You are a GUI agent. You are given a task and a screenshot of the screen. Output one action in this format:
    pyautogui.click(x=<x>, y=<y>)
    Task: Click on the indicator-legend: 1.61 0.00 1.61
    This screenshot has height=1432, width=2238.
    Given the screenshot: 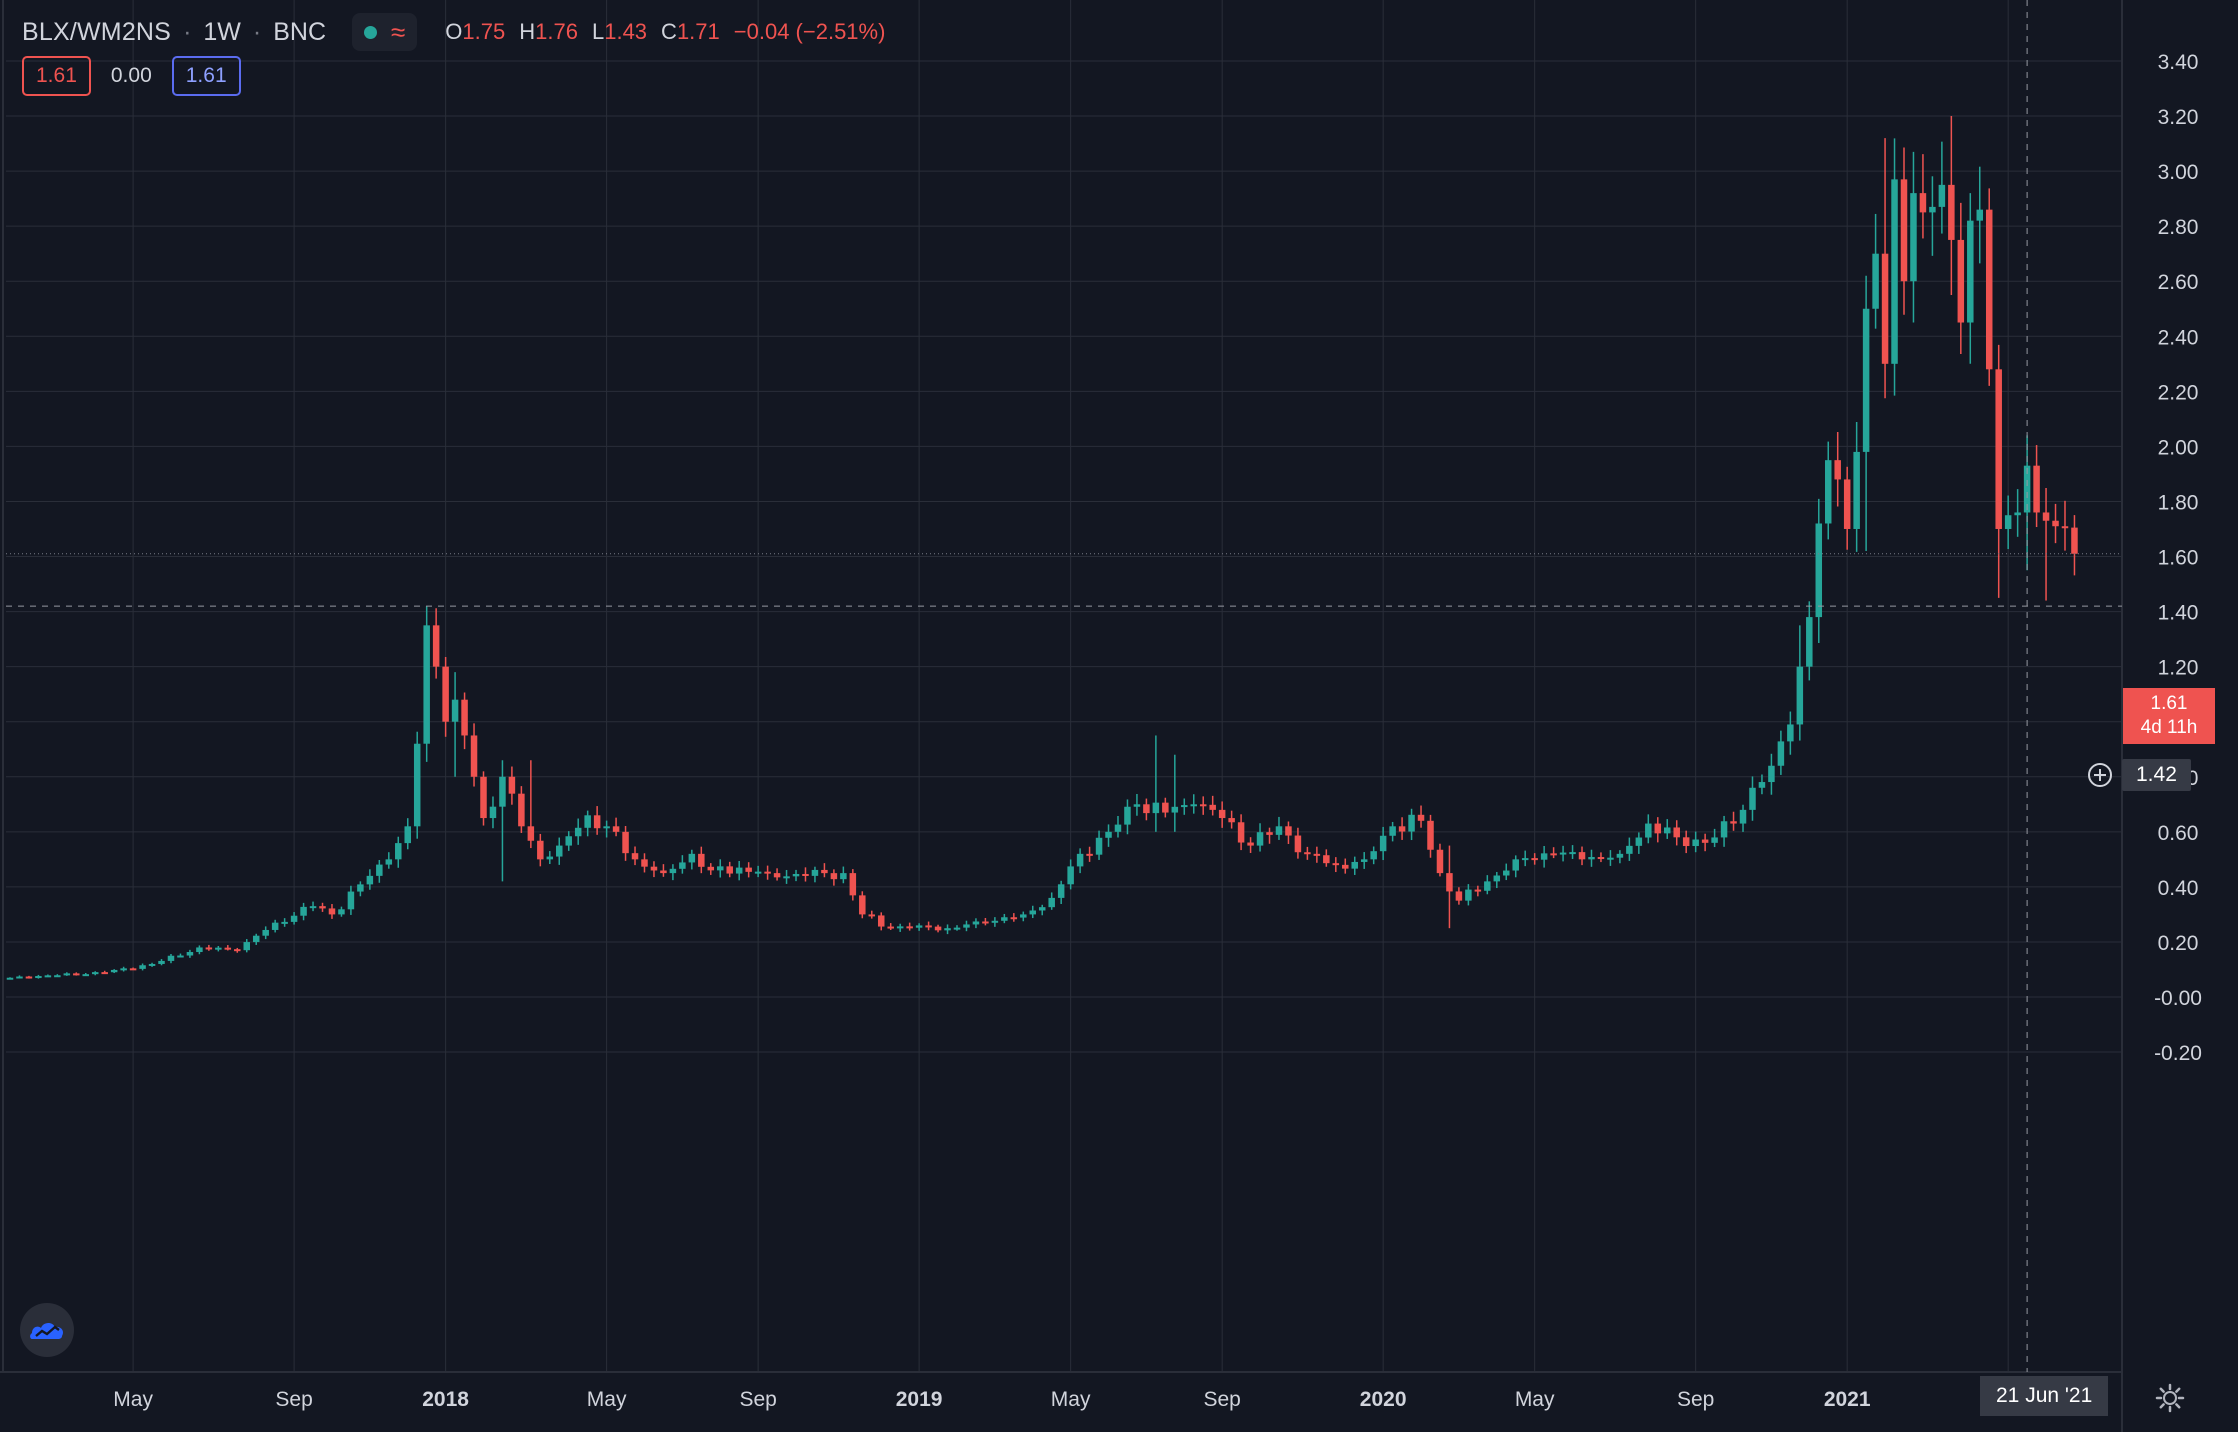 What is the action you would take?
    pyautogui.click(x=131, y=76)
    